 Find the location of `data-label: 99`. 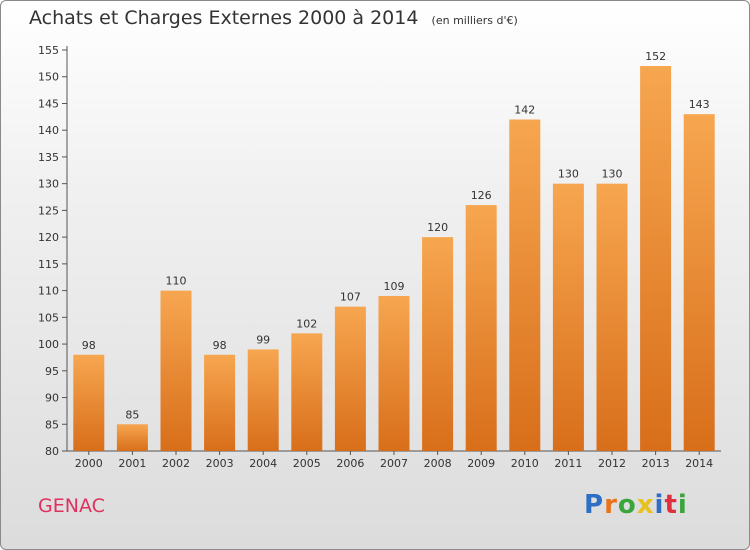

data-label: 99 is located at coordinates (263, 339).